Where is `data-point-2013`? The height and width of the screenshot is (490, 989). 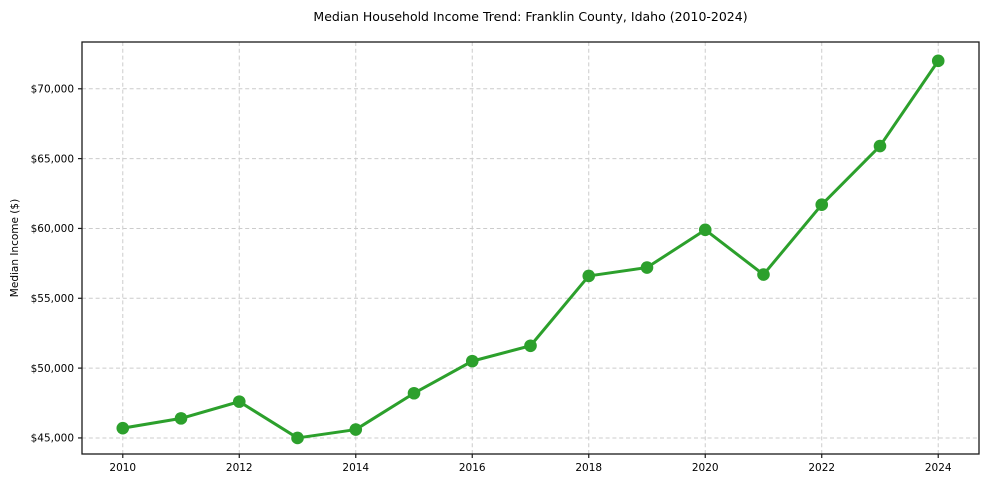 data-point-2013 is located at coordinates (297, 438).